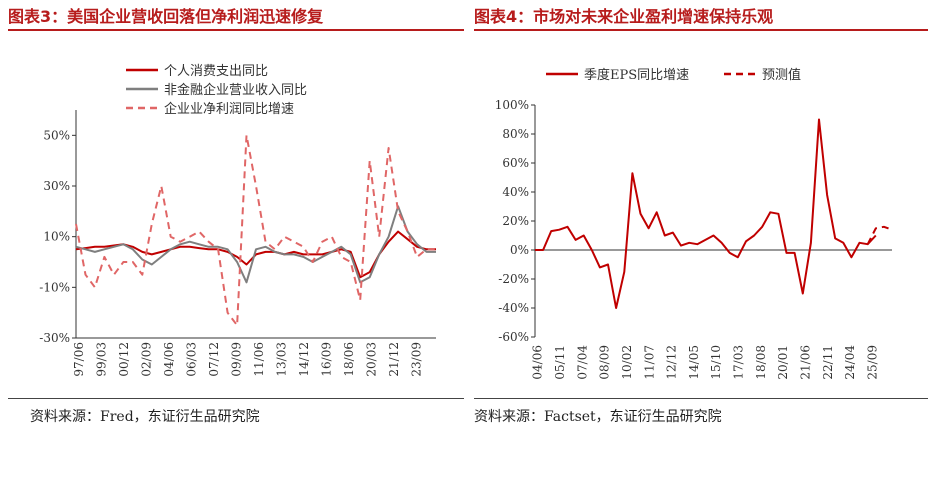 The width and height of the screenshot is (936, 483). What do you see at coordinates (326, 359) in the screenshot?
I see `x-tick-label: 16/09` at bounding box center [326, 359].